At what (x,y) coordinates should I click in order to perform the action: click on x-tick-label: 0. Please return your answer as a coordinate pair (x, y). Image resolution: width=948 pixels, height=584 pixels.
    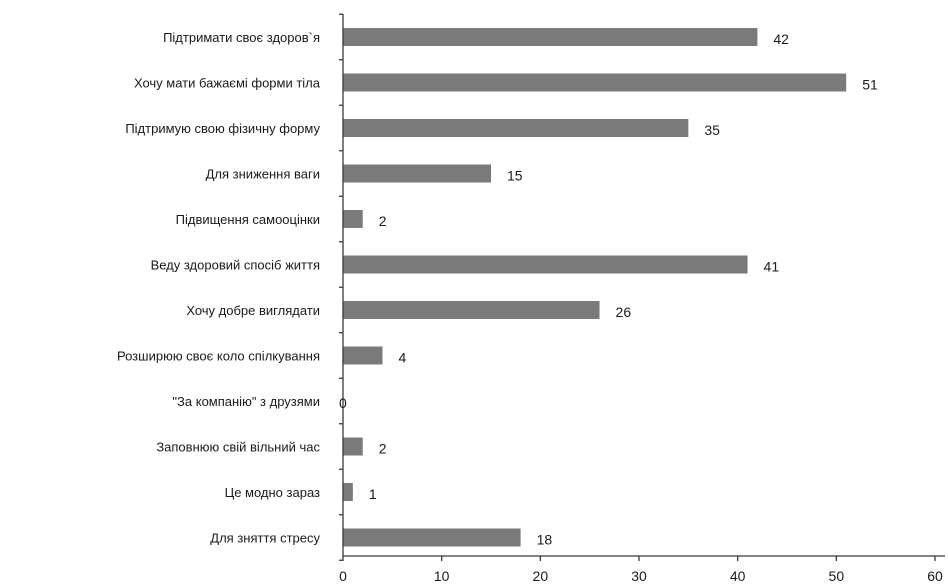
    Looking at the image, I should click on (343, 576).